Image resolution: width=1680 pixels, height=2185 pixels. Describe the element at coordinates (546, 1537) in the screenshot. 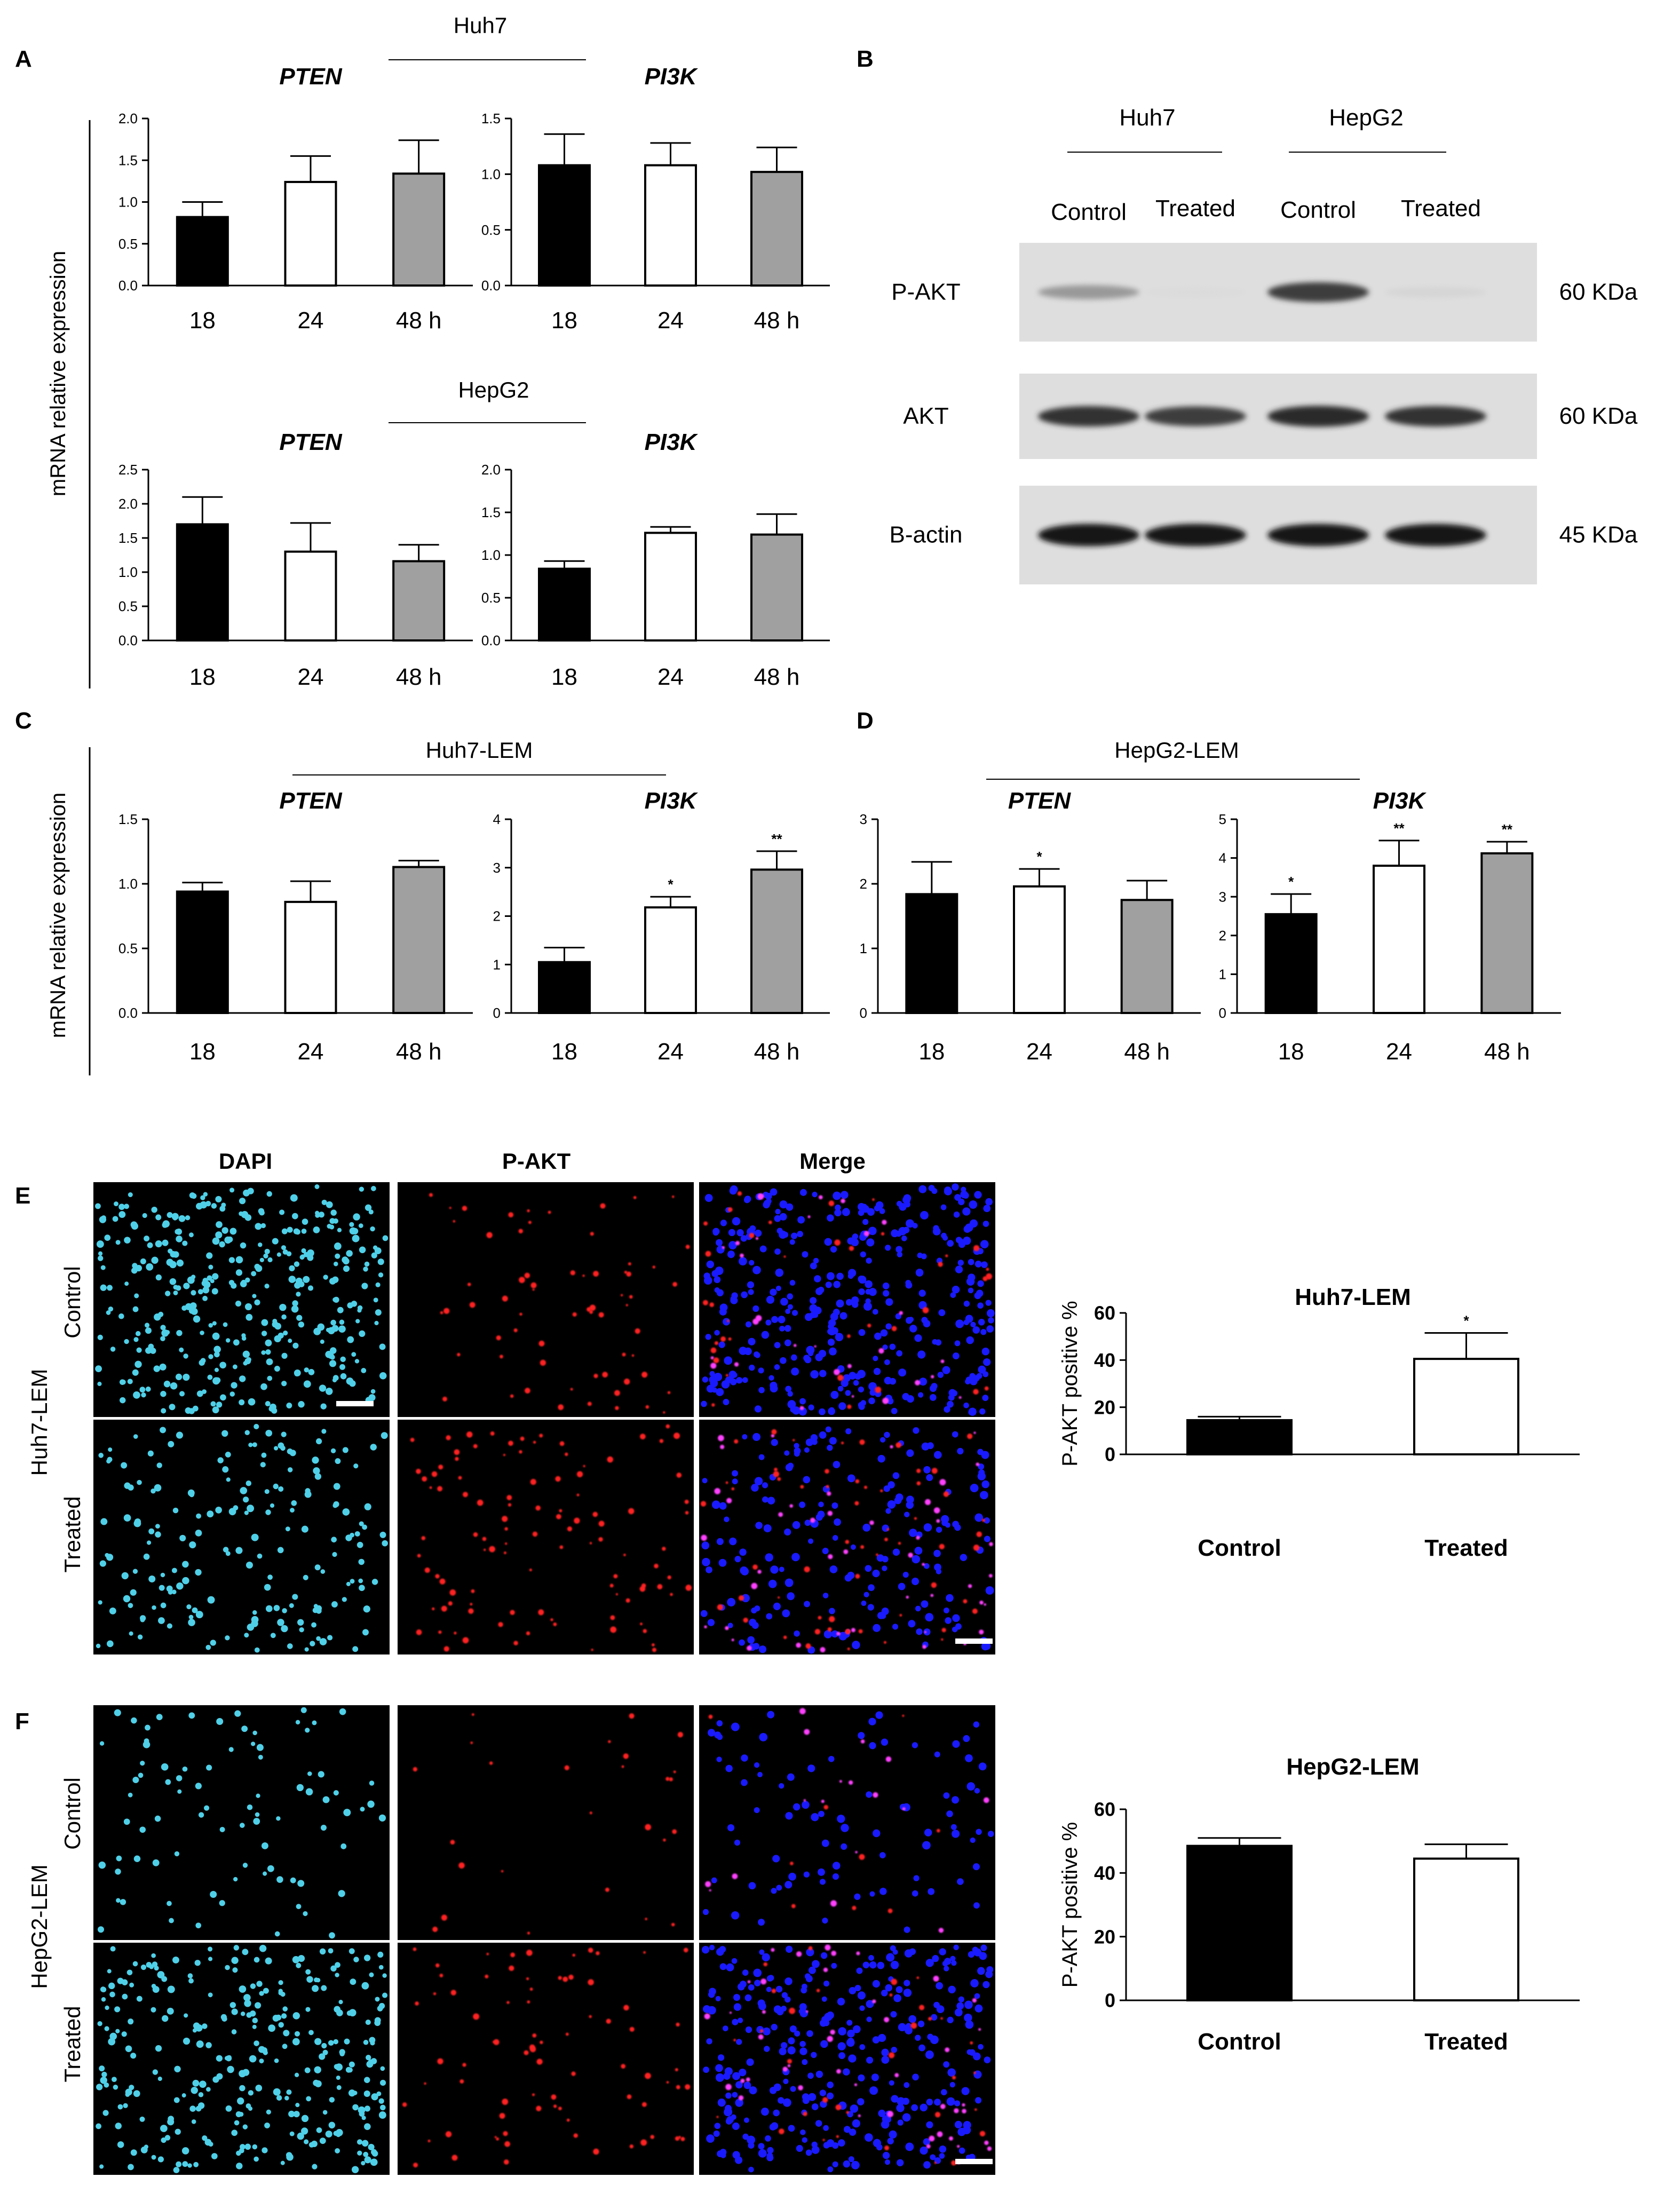

I see `if-tile-bg` at that location.